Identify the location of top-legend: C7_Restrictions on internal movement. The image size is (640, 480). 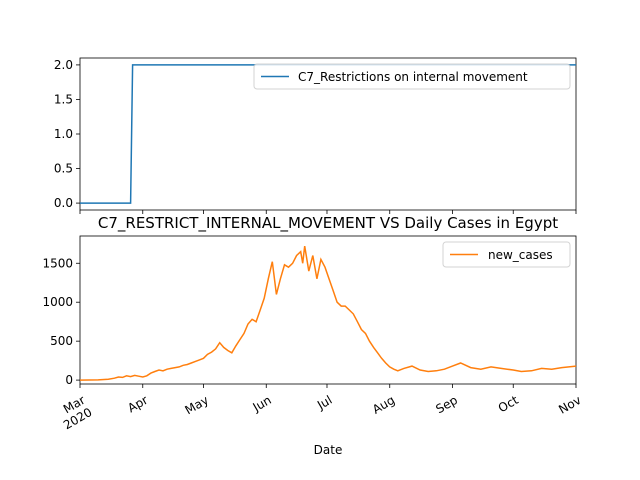
(412, 76).